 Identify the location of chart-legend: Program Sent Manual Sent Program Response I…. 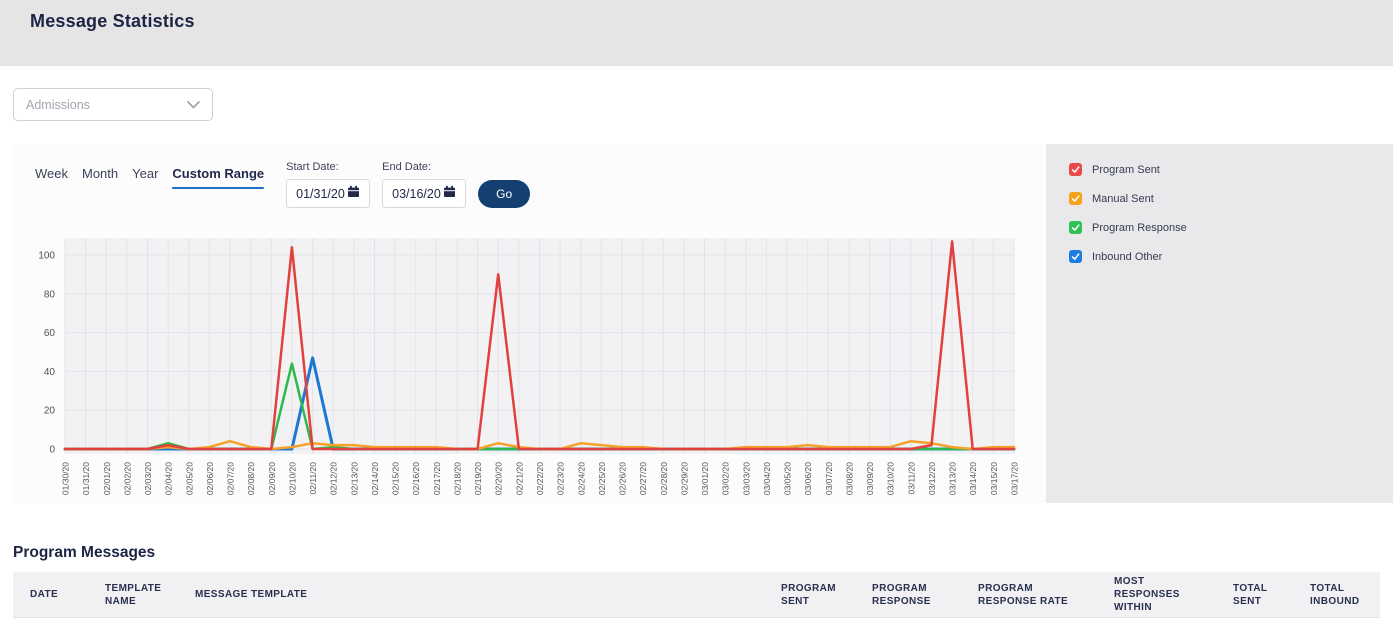
(1219, 323).